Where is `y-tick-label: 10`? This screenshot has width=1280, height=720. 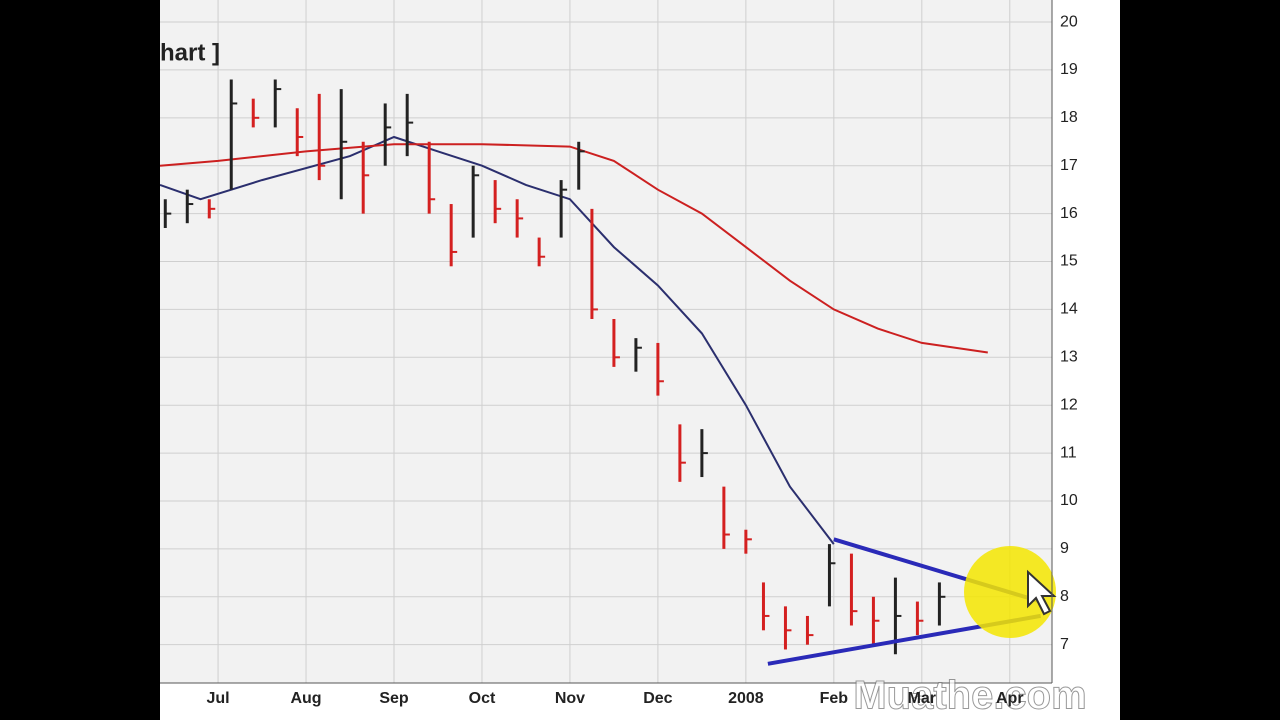
y-tick-label: 10 is located at coordinates (1069, 500).